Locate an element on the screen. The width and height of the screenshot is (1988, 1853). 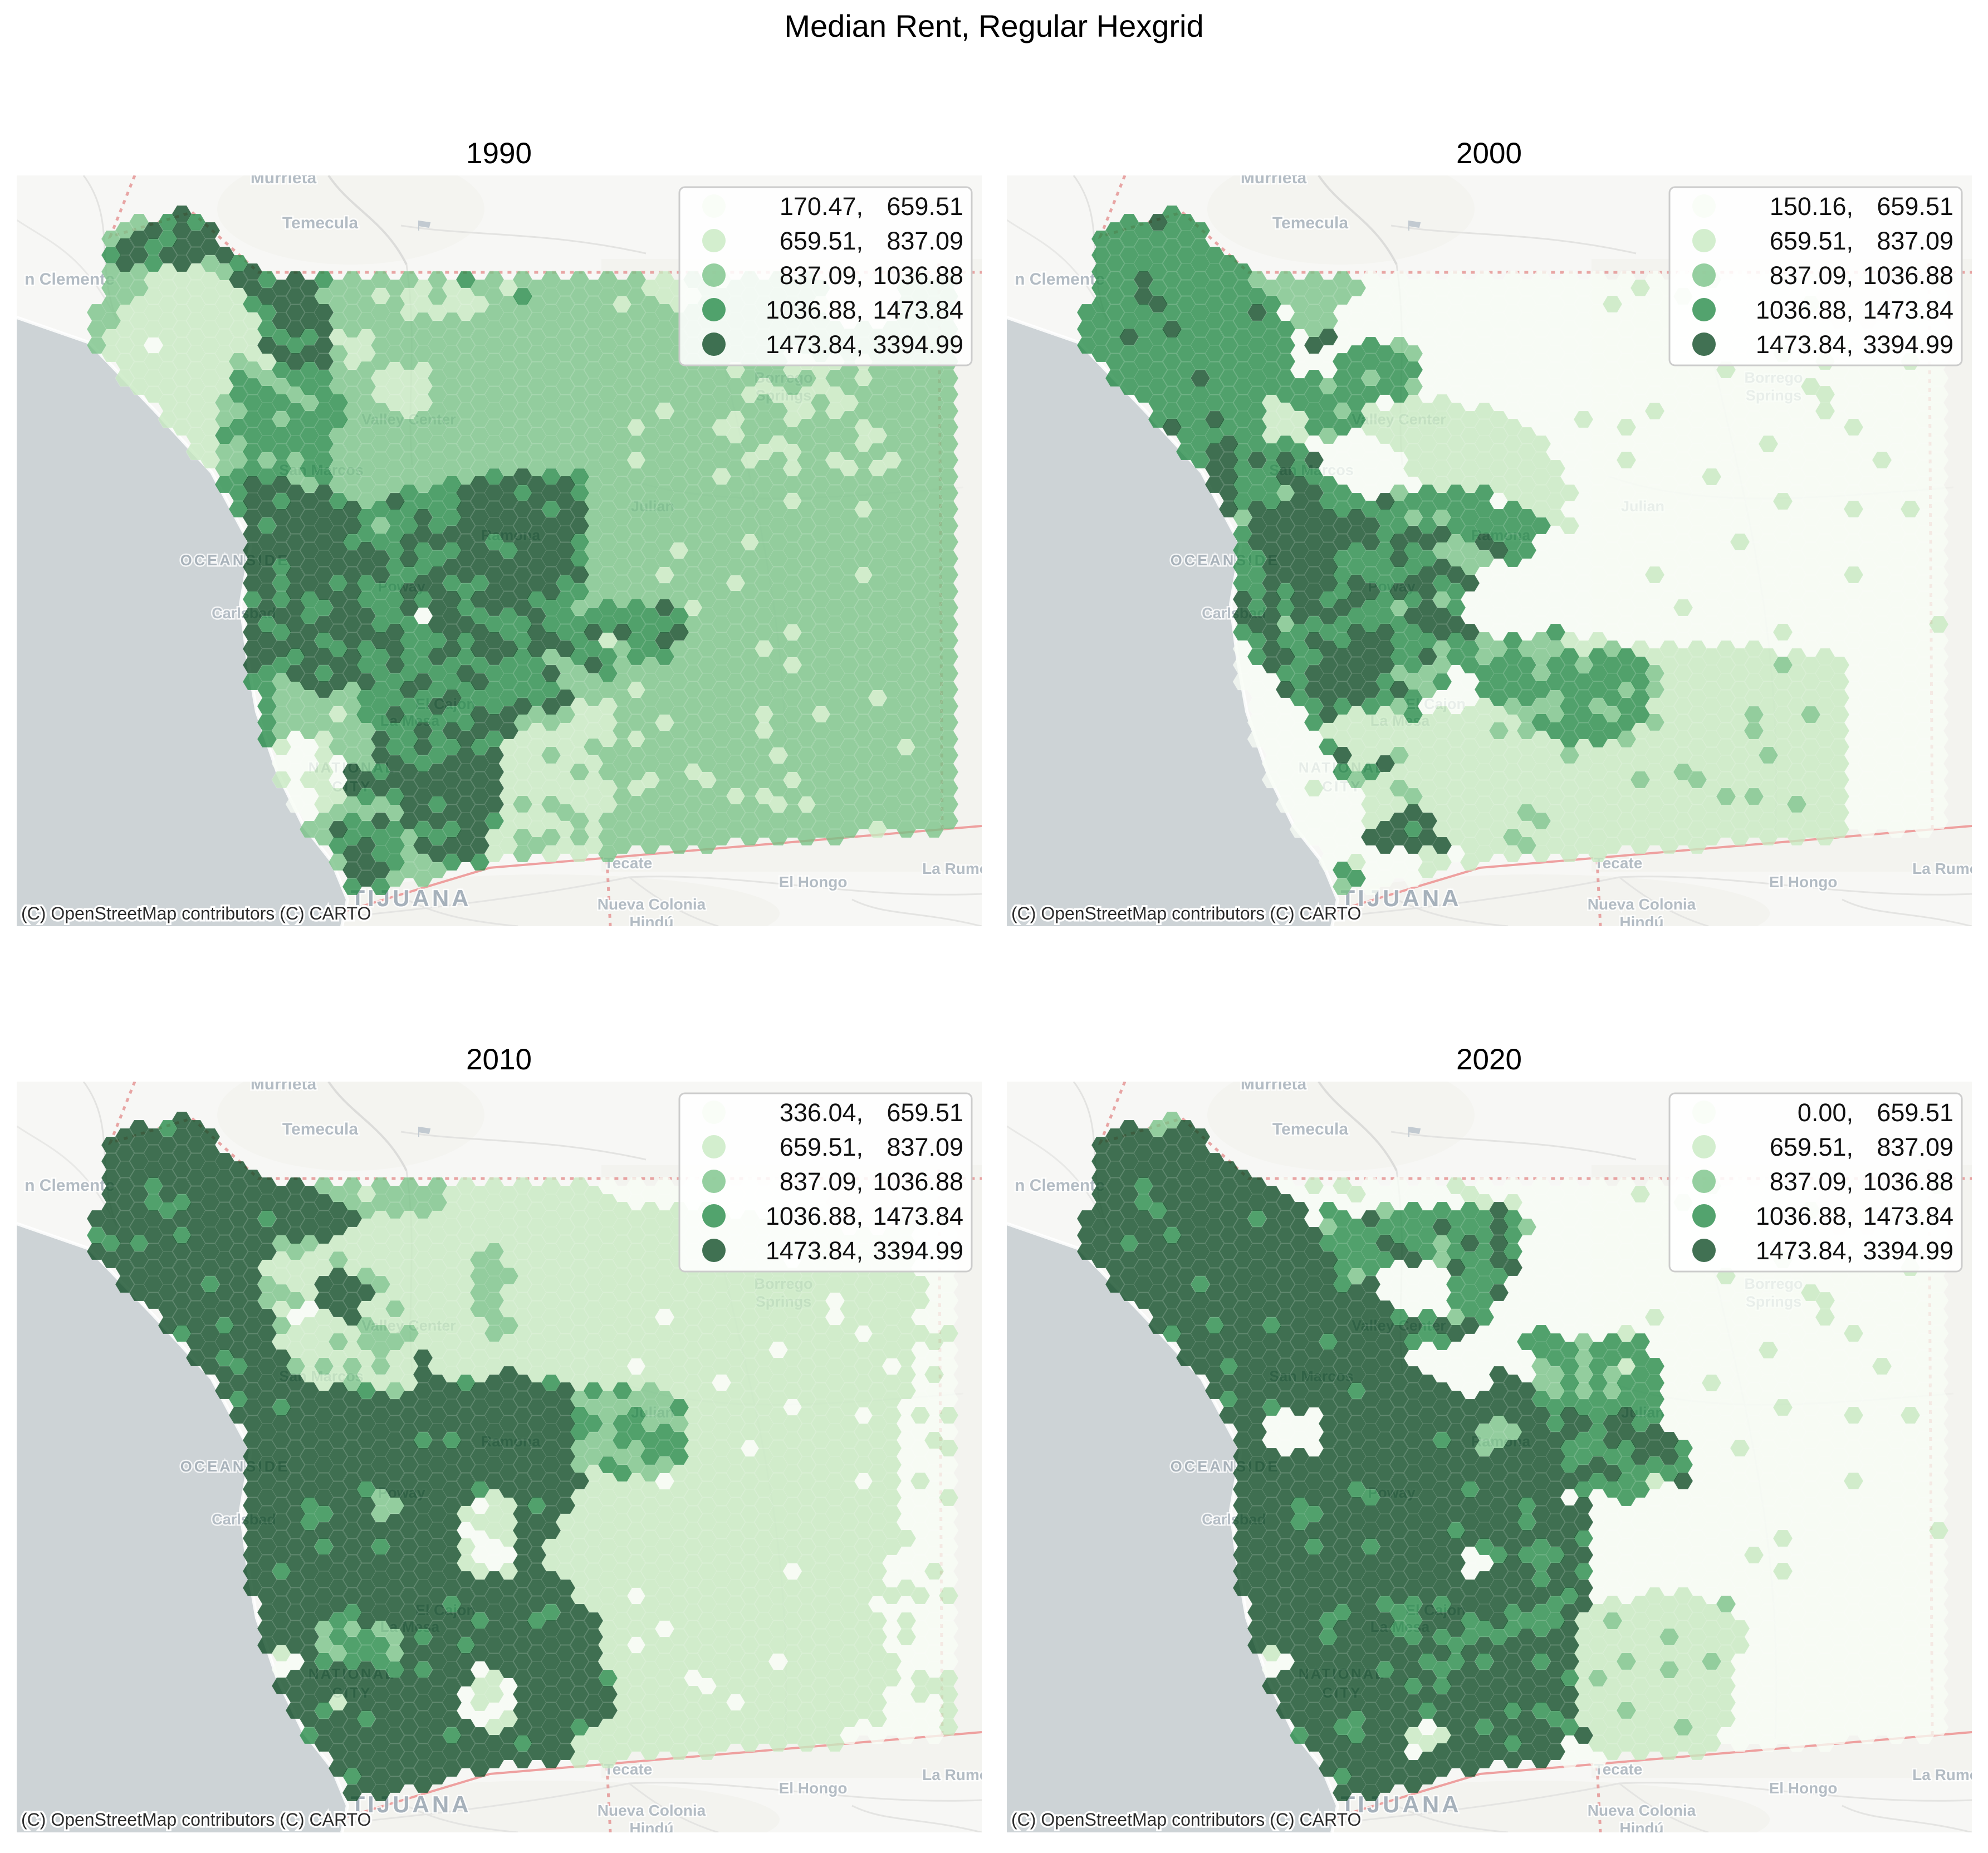
svg-text: 170.47, is located at coordinates (821, 206).